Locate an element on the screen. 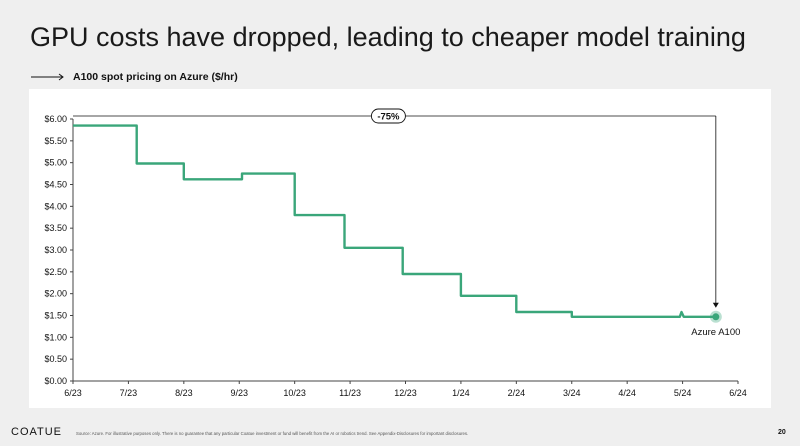 Image resolution: width=800 pixels, height=446 pixels. x-tick-label: 2/24 is located at coordinates (517, 393).